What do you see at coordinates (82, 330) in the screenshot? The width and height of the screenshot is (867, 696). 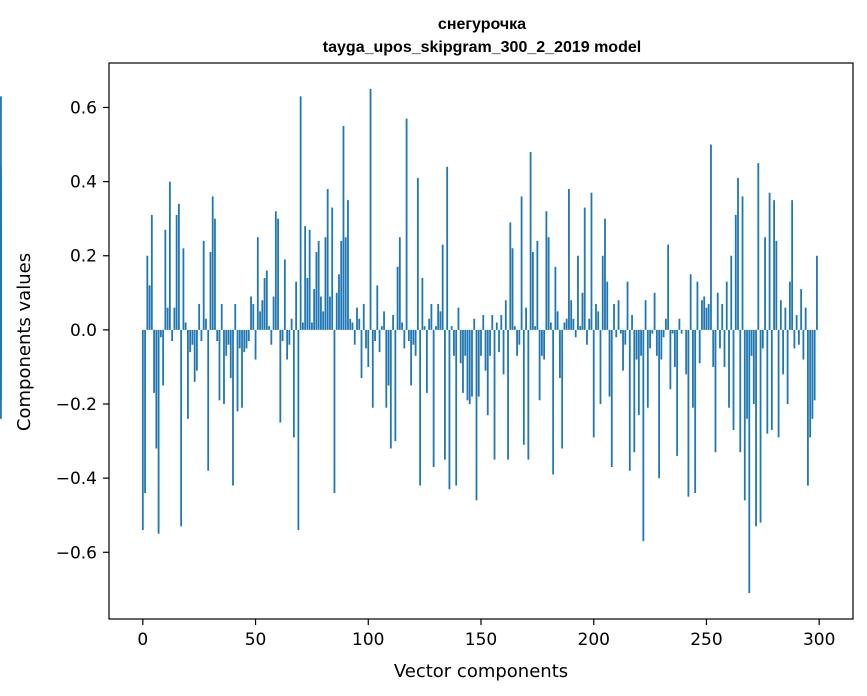 I see `y-axis-ticks: −0.6 −0.4 −0.2 0.0 0.2 0.4 0.6` at bounding box center [82, 330].